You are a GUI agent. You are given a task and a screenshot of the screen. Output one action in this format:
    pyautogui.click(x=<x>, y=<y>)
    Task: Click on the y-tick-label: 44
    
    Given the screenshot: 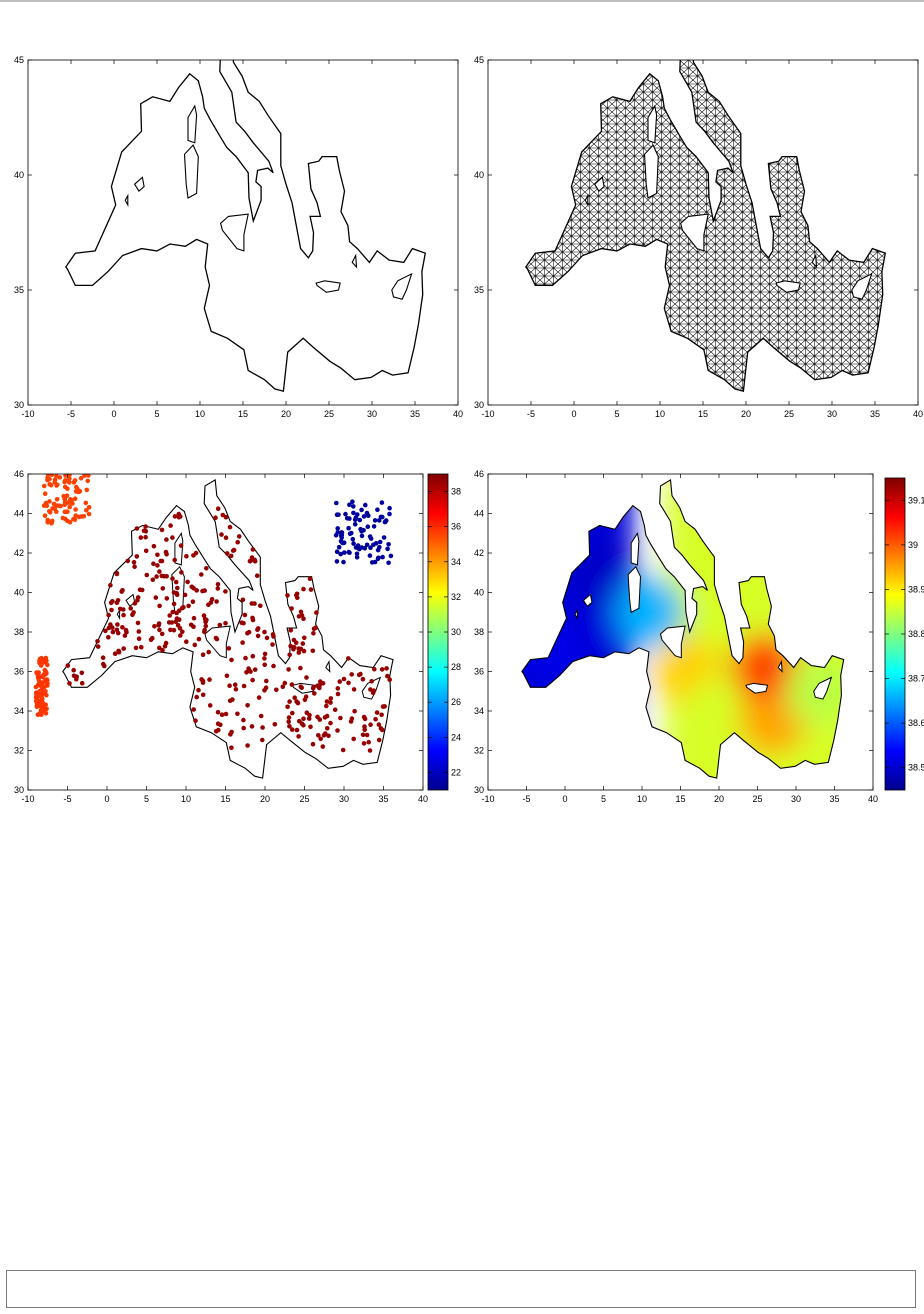 What is the action you would take?
    pyautogui.click(x=479, y=514)
    